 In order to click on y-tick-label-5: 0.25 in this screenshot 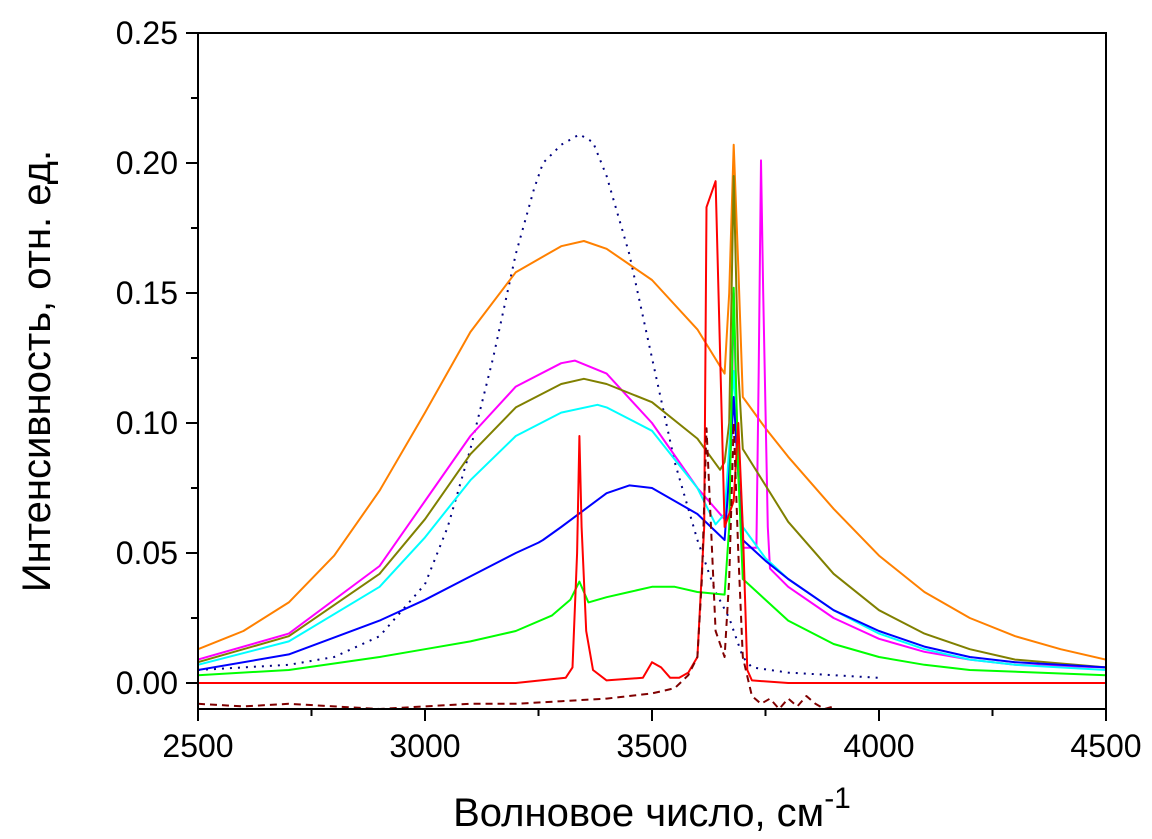, I will do `click(147, 33)`.